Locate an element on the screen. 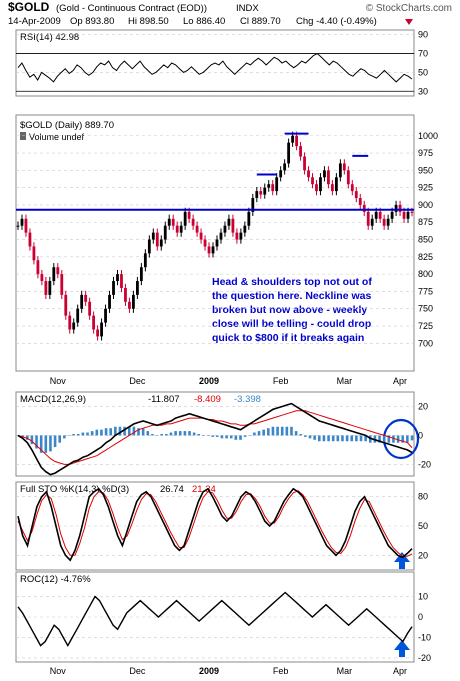 The width and height of the screenshot is (460, 681). x-axis-label: Apr is located at coordinates (400, 381).